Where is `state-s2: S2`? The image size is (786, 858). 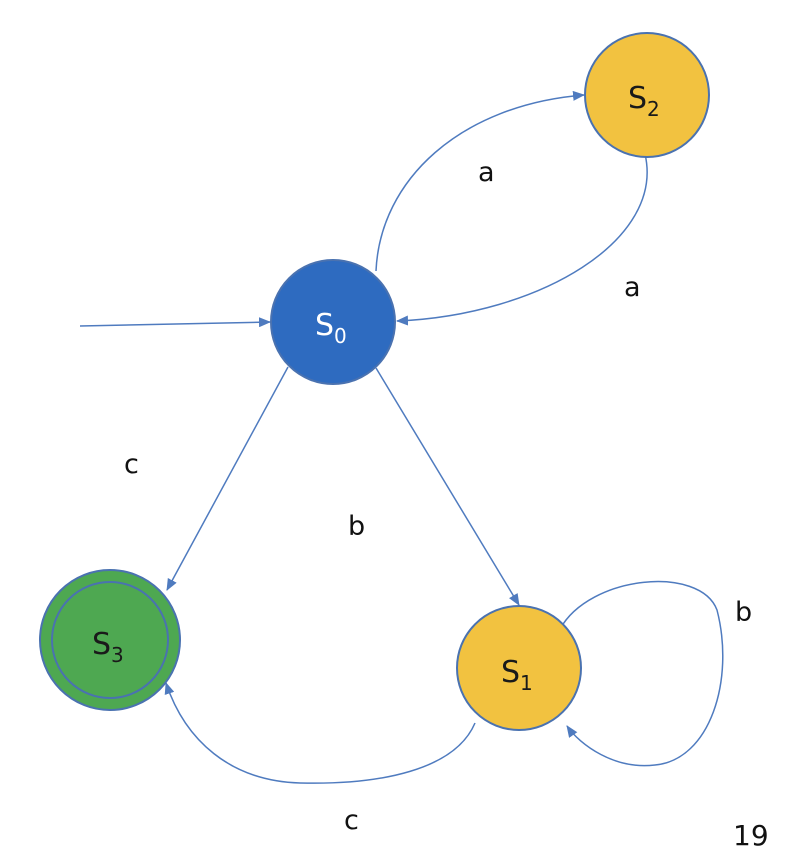 state-s2: S2 is located at coordinates (647, 95).